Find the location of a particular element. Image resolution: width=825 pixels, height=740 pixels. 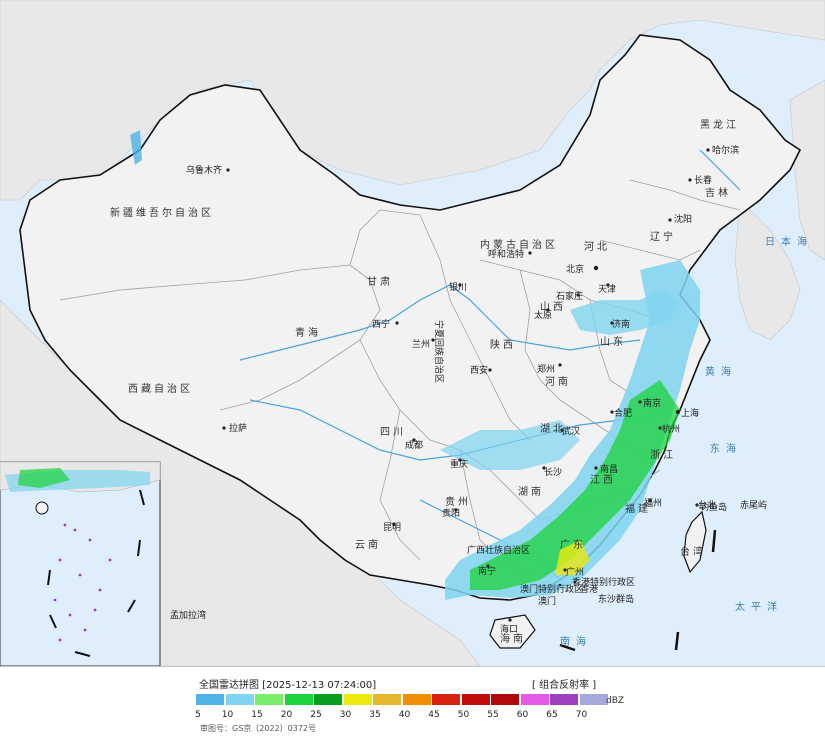

svg-text: 太原 is located at coordinates (543, 315).